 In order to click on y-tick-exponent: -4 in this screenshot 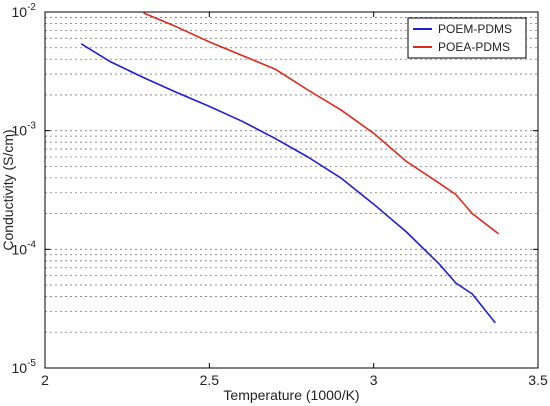, I will do `click(31, 244)`.